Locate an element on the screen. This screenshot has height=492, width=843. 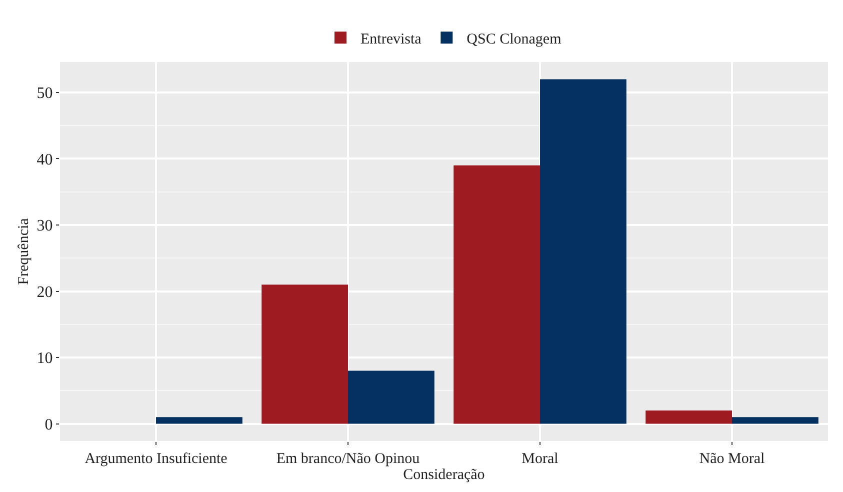
y-tick-label: 10 is located at coordinates (44, 359).